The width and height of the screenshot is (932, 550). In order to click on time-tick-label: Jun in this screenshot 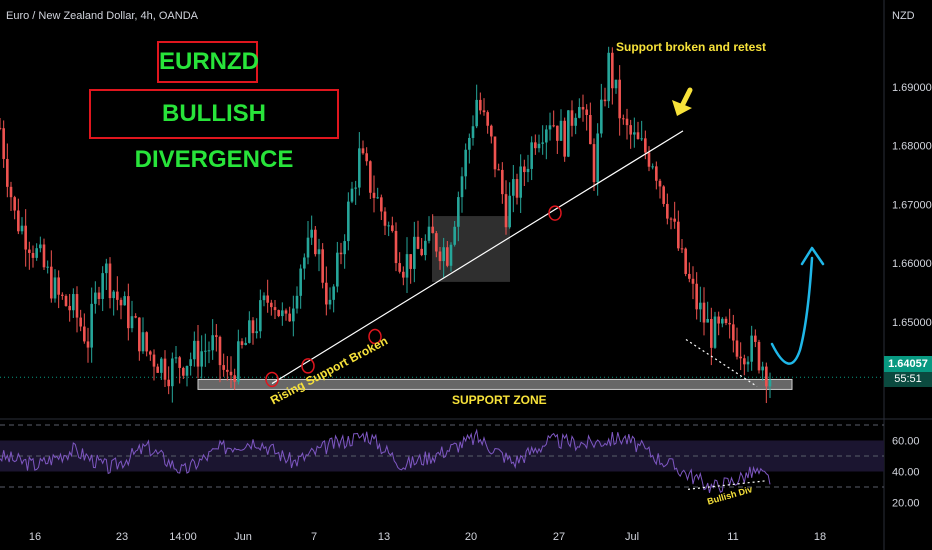, I will do `click(243, 537)`.